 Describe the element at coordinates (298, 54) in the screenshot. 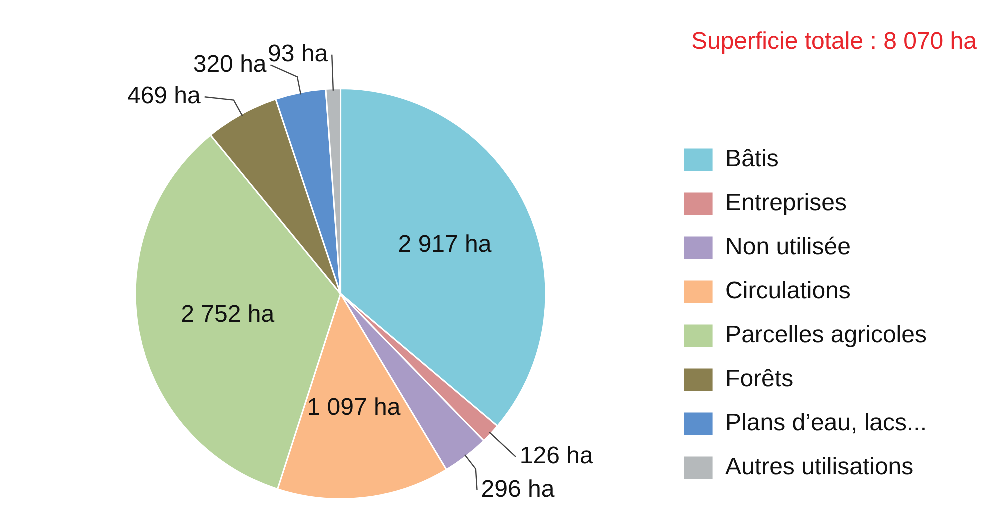

I see `data-label: 93 ha` at that location.